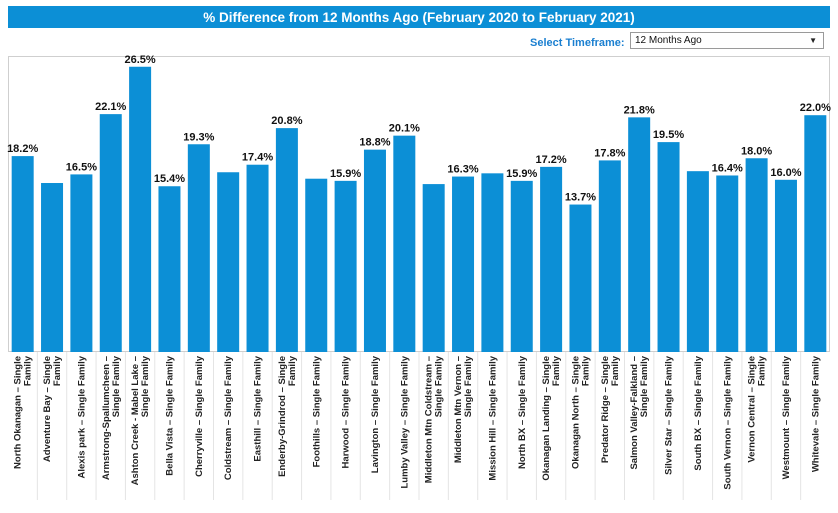  Describe the element at coordinates (813, 40) in the screenshot. I see `chevron-down-icon: ▼` at that location.